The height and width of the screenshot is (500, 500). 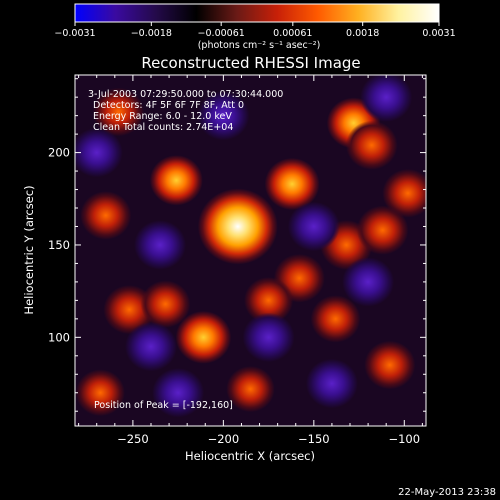 I want to click on colorbar-tick-label: −0.00061, so click(x=221, y=33).